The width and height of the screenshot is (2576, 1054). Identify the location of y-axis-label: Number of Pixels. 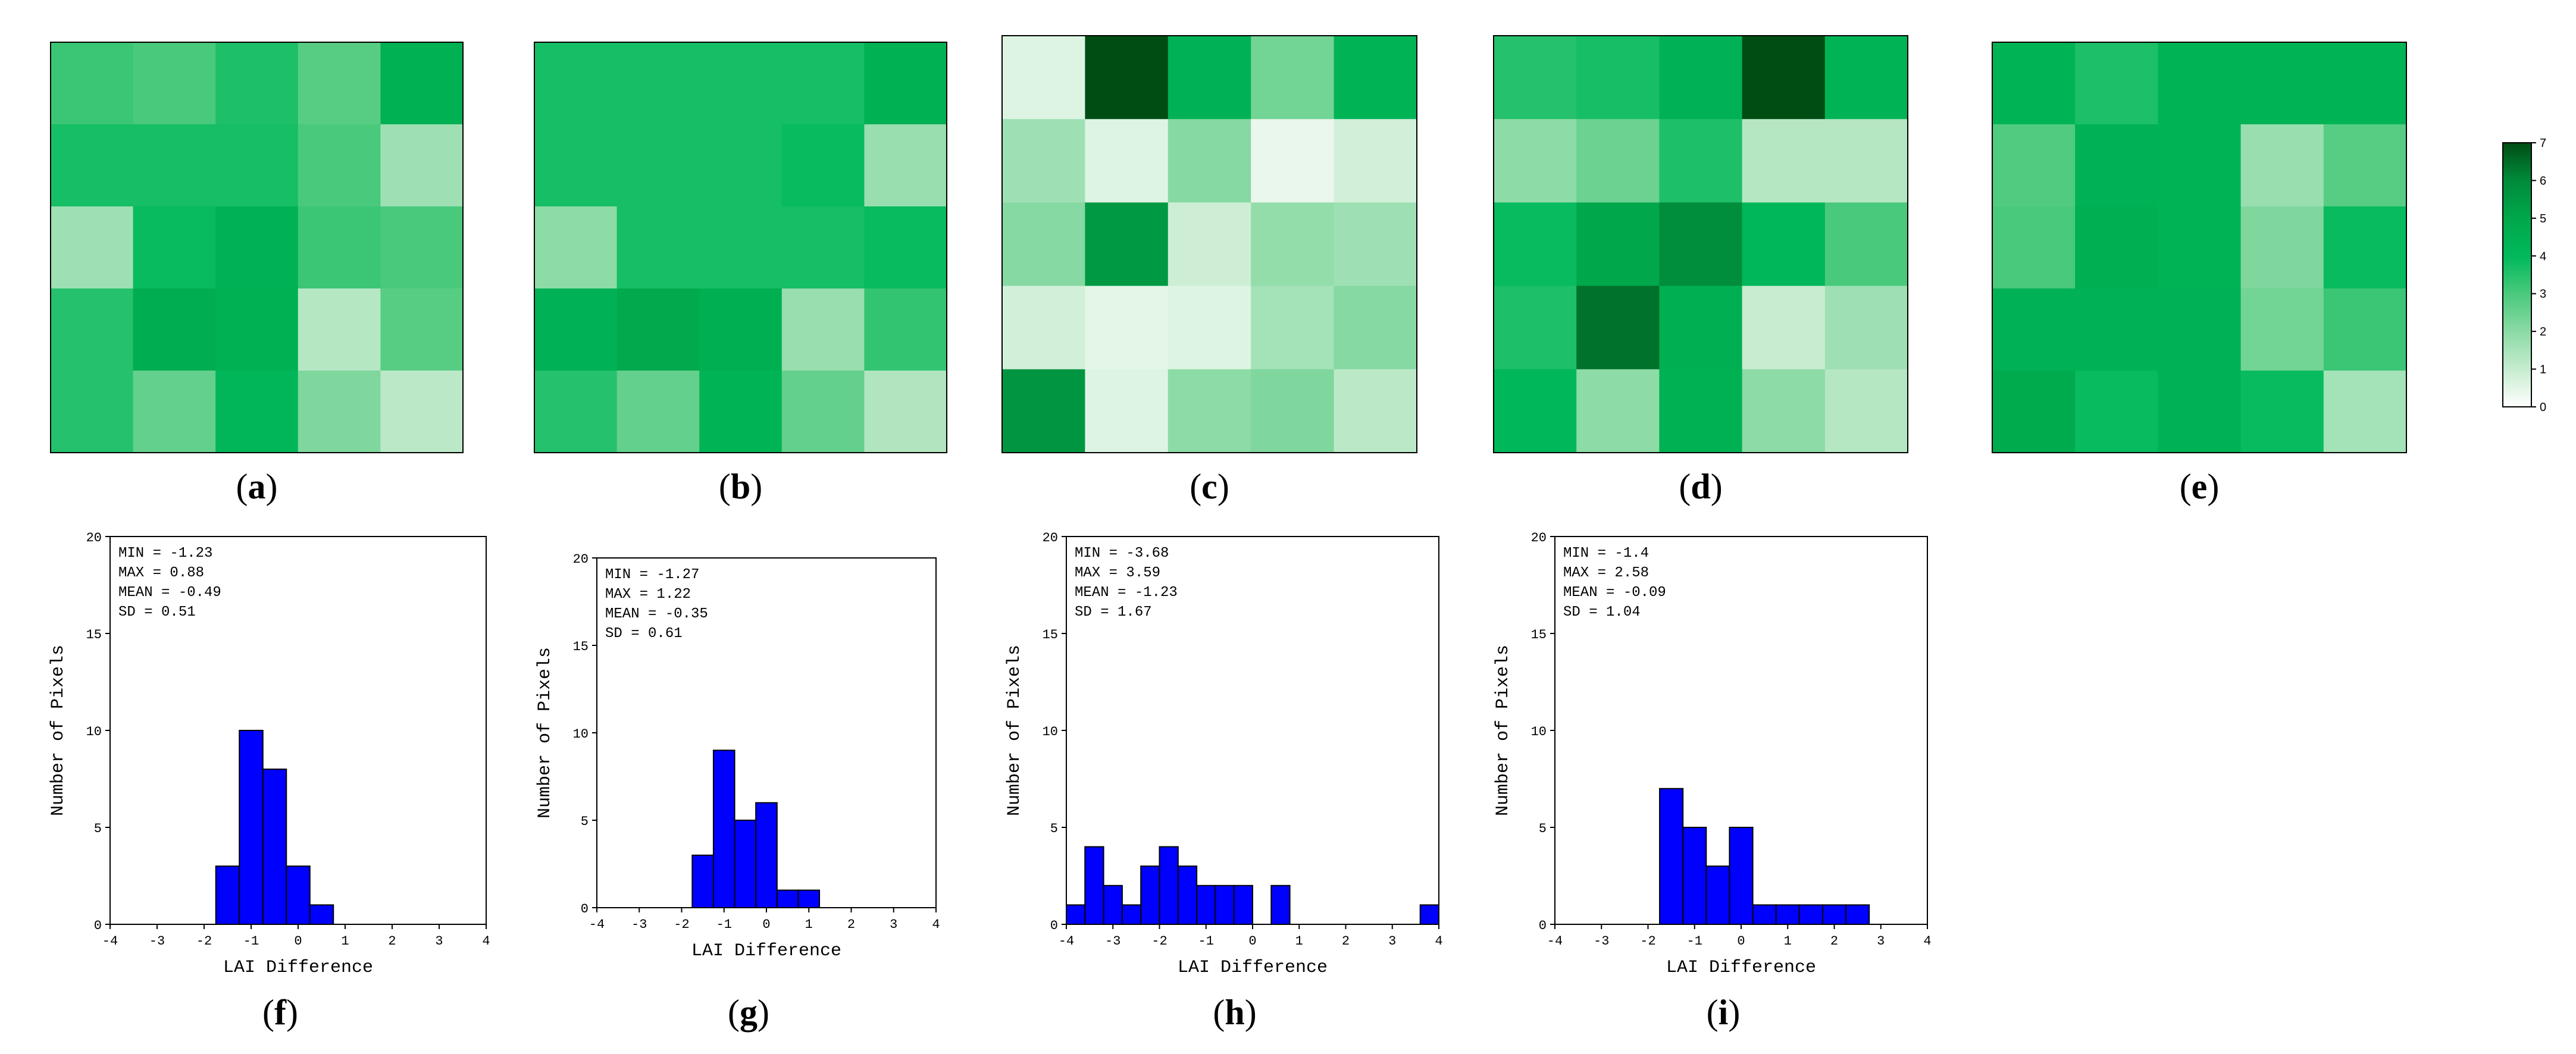
(1503, 730).